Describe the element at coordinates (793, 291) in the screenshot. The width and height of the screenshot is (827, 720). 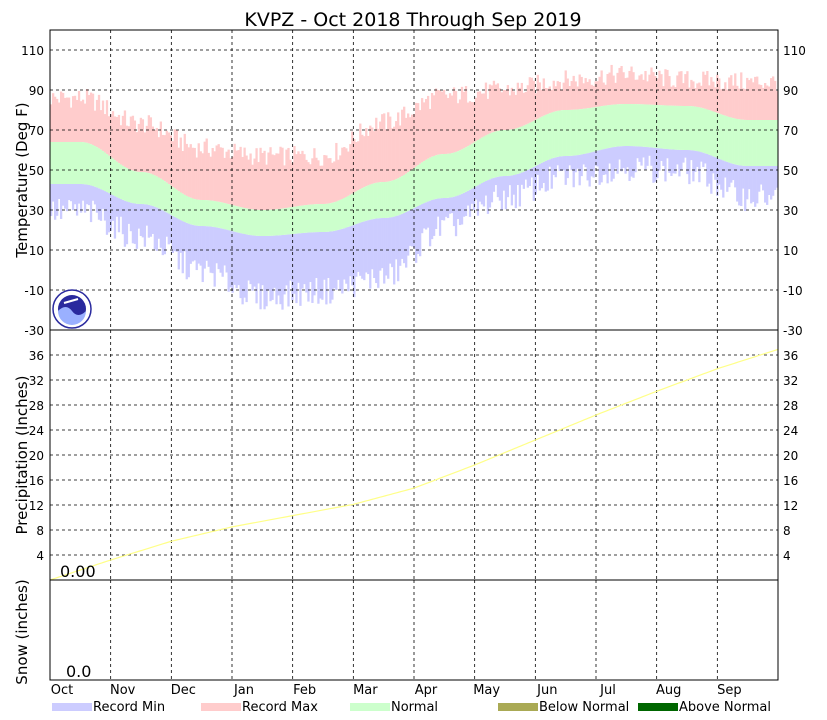
I see `temperature-tick-right: -10` at that location.